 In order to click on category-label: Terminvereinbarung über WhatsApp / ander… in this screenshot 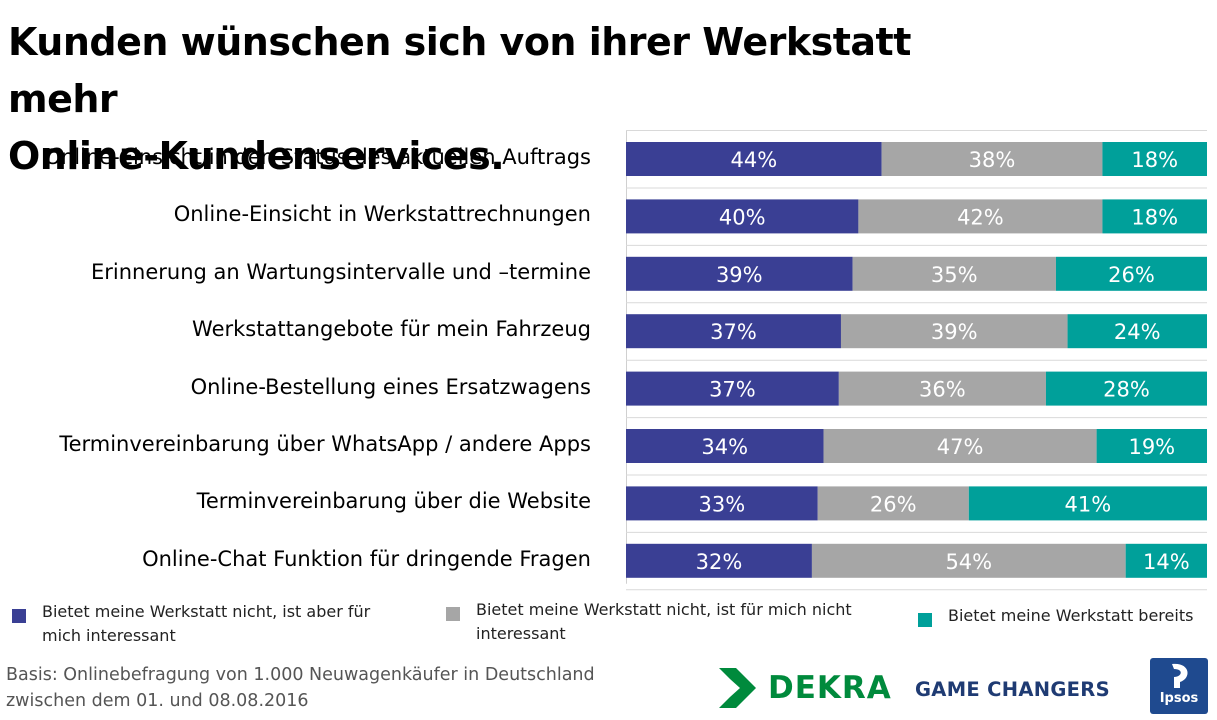, I will do `click(325, 444)`.